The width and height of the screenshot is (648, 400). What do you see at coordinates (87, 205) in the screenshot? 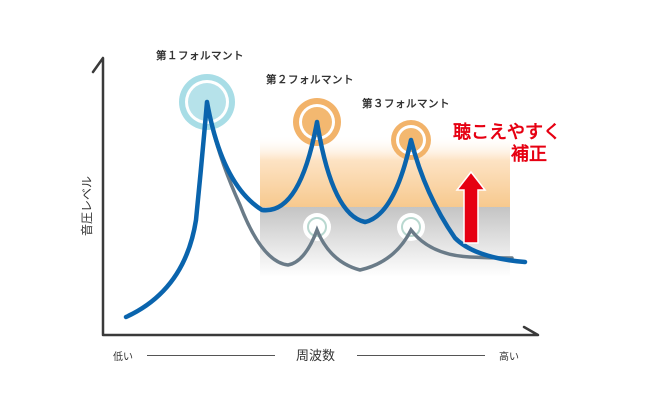
I see `y-axis-label: 音圧レベル` at bounding box center [87, 205].